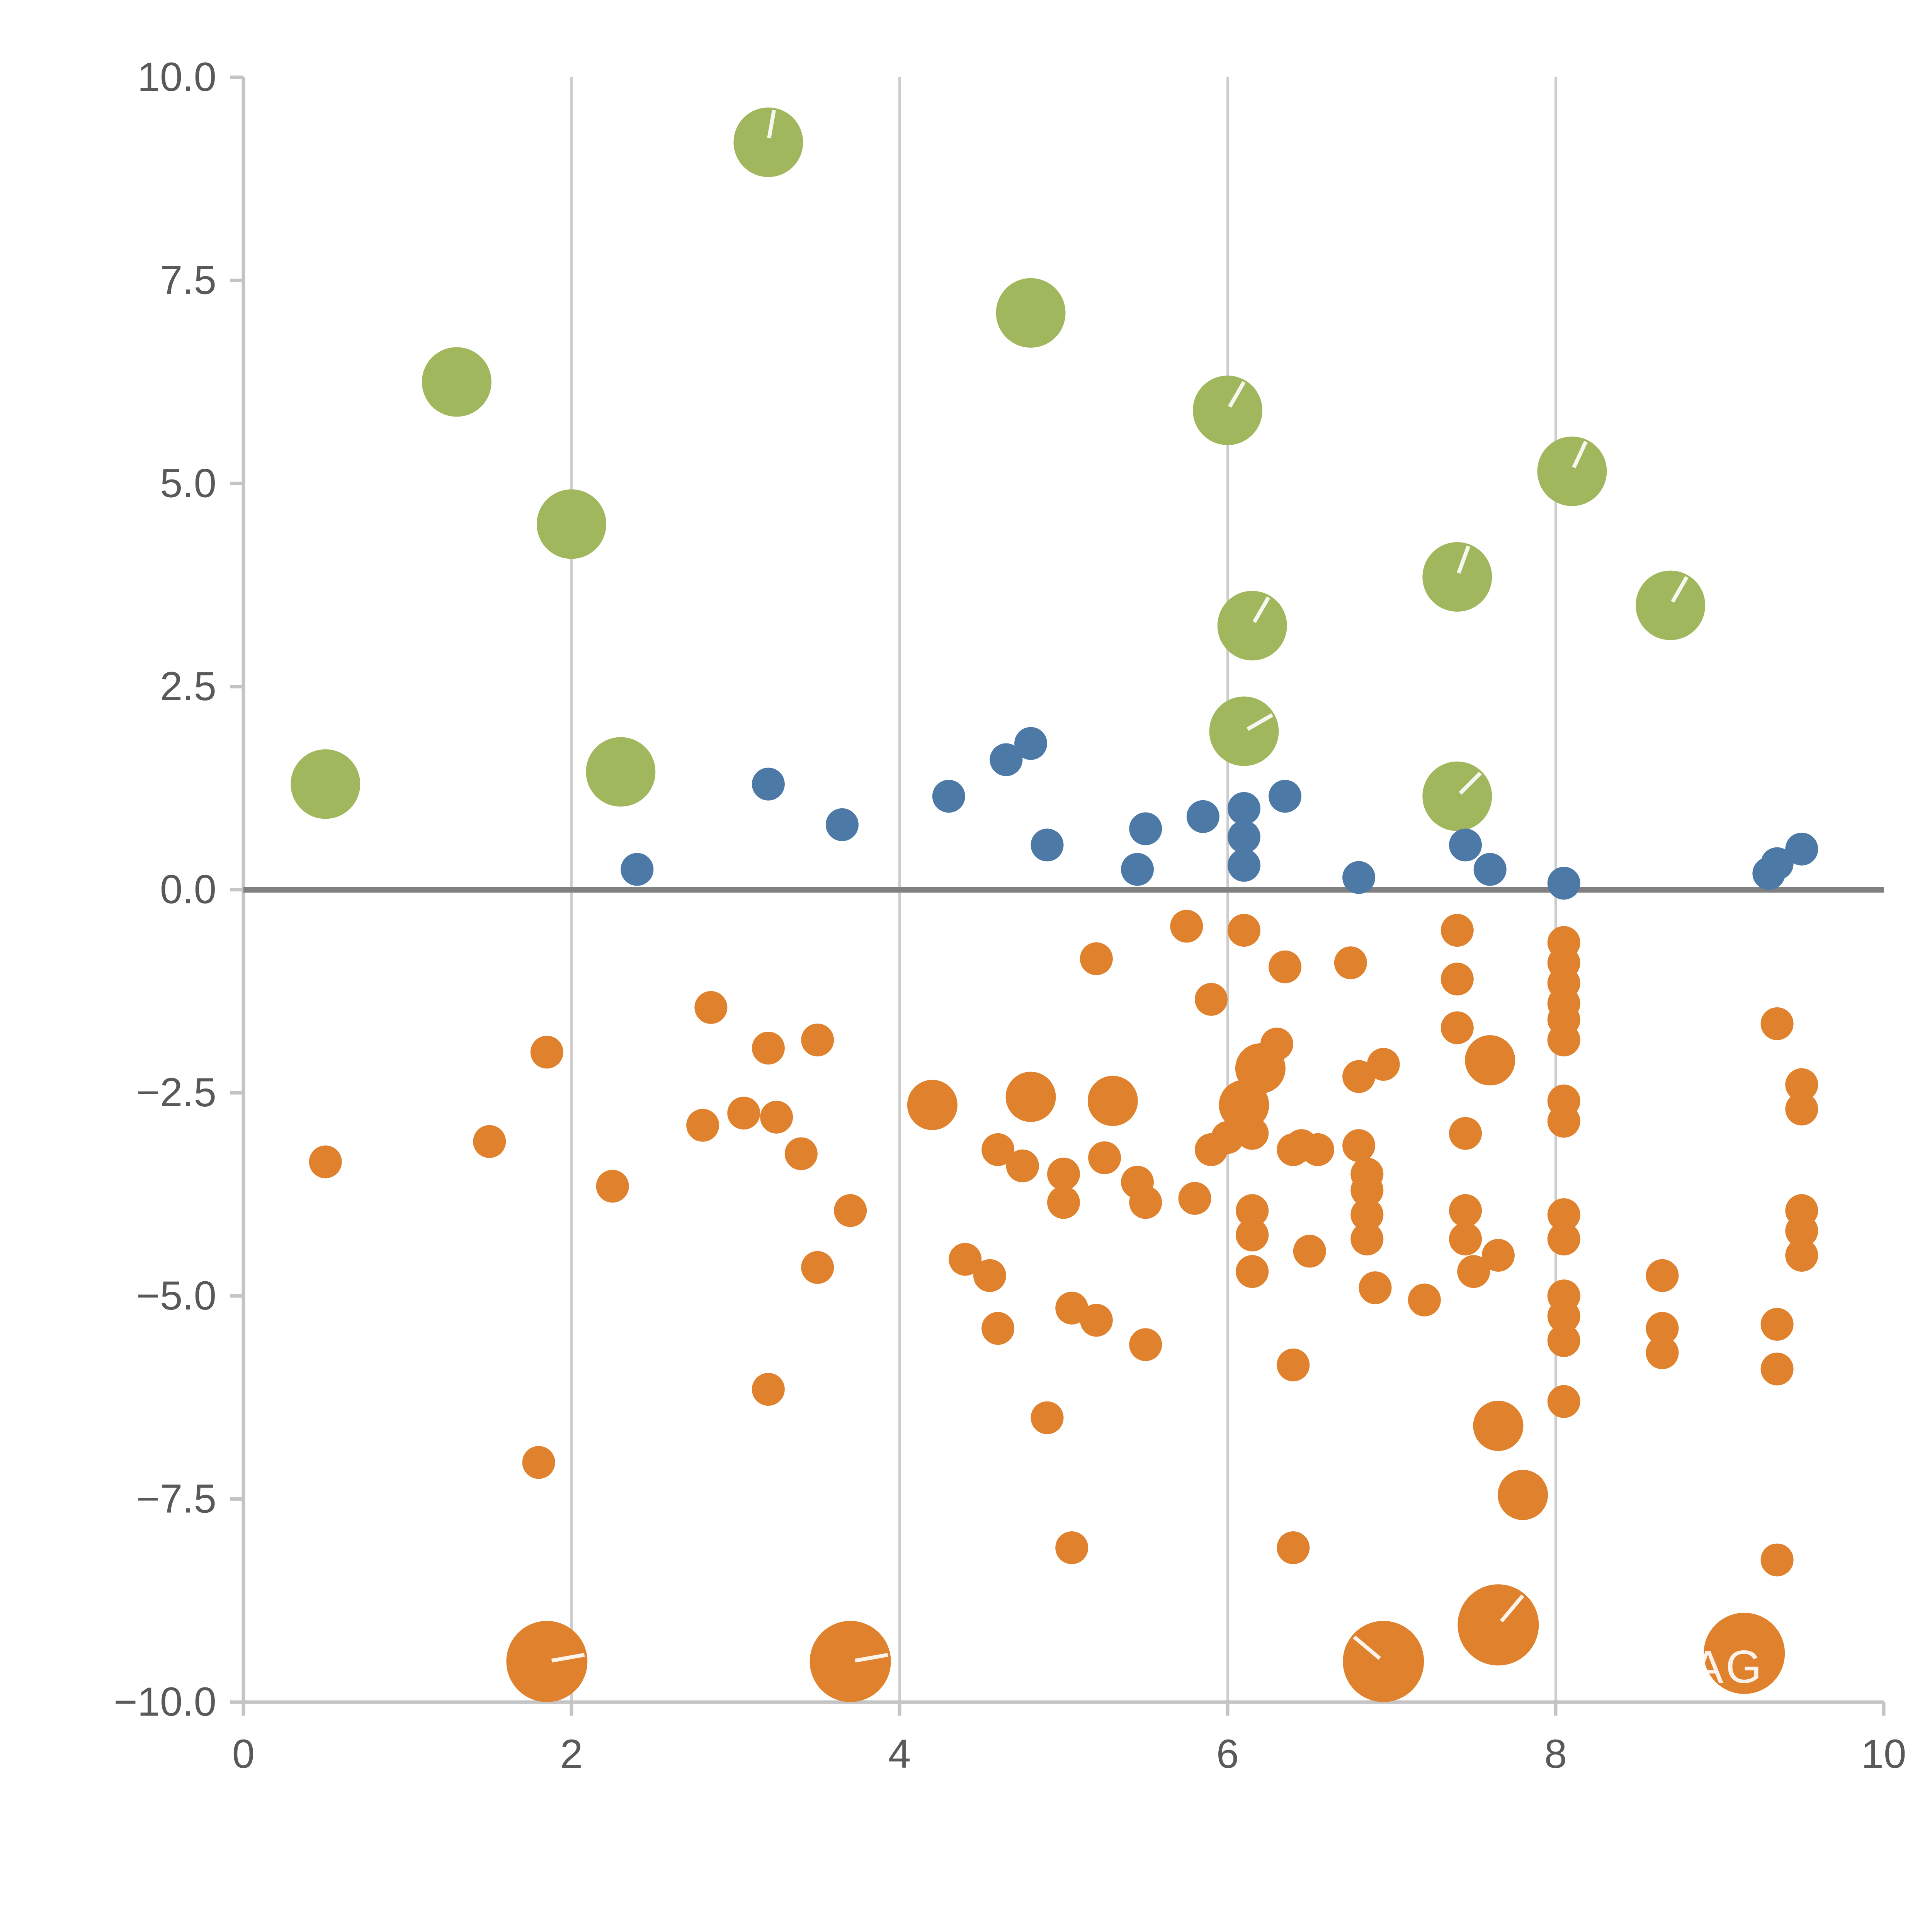 This screenshot has width=1932, height=1932. What do you see at coordinates (177, 77) in the screenshot?
I see `y-tick-label: 10.0` at bounding box center [177, 77].